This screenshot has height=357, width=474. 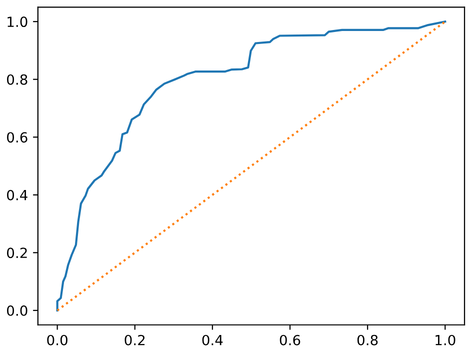 I want to click on x-tick-label: 0.4, so click(x=212, y=340).